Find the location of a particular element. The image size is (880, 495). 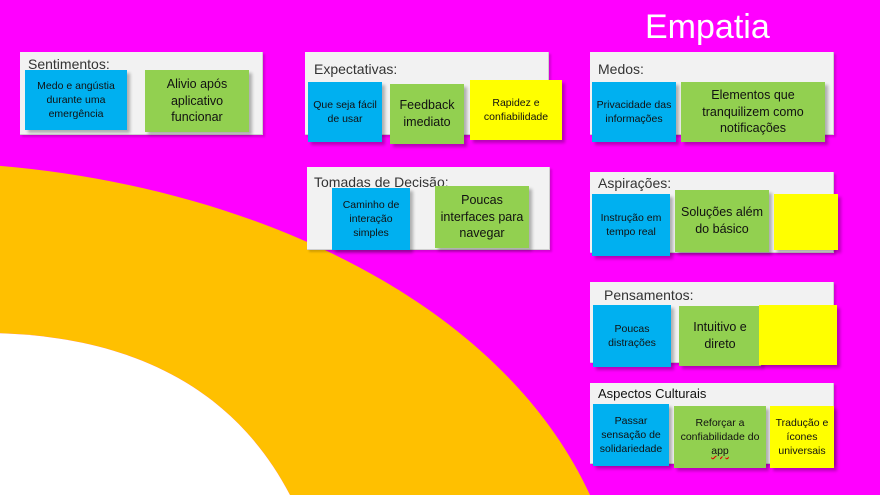

sticky-note-poucas-distracoes: Poucas distrações is located at coordinates (632, 336).